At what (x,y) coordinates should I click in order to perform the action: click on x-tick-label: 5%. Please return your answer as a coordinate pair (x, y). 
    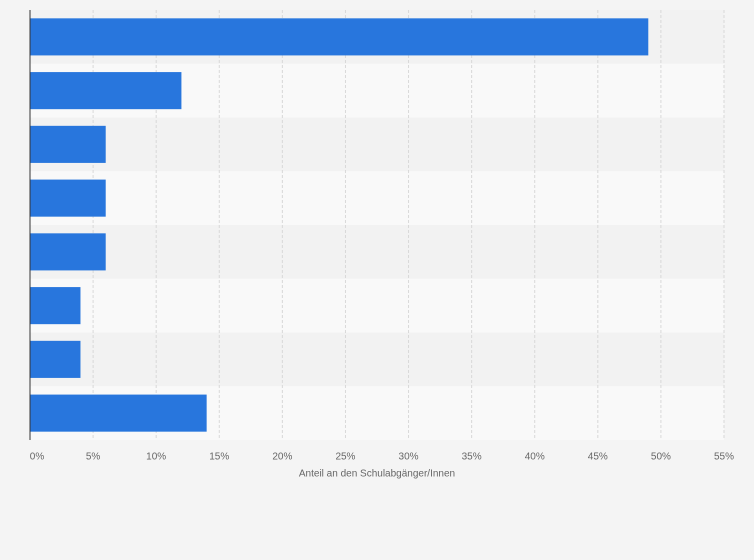
    Looking at the image, I should click on (93, 457).